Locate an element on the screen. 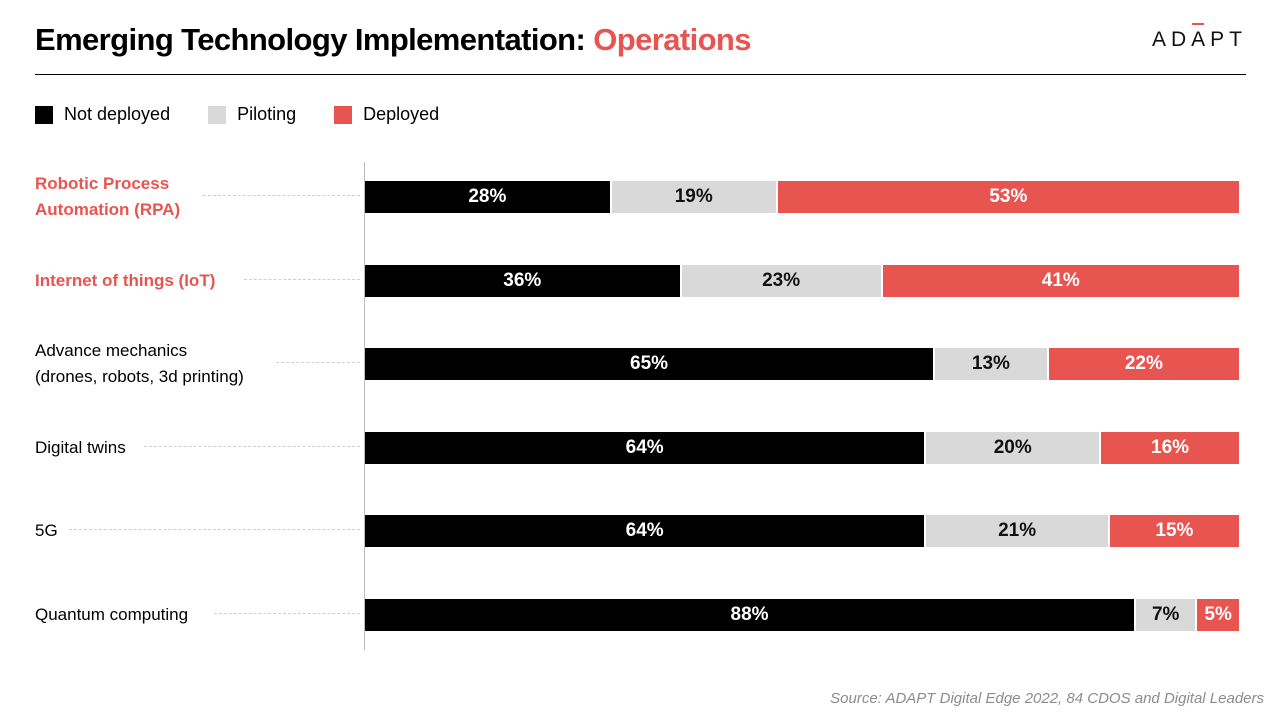 This screenshot has width=1280, height=720. bar-row: 64% 20% 16% is located at coordinates (802, 448).